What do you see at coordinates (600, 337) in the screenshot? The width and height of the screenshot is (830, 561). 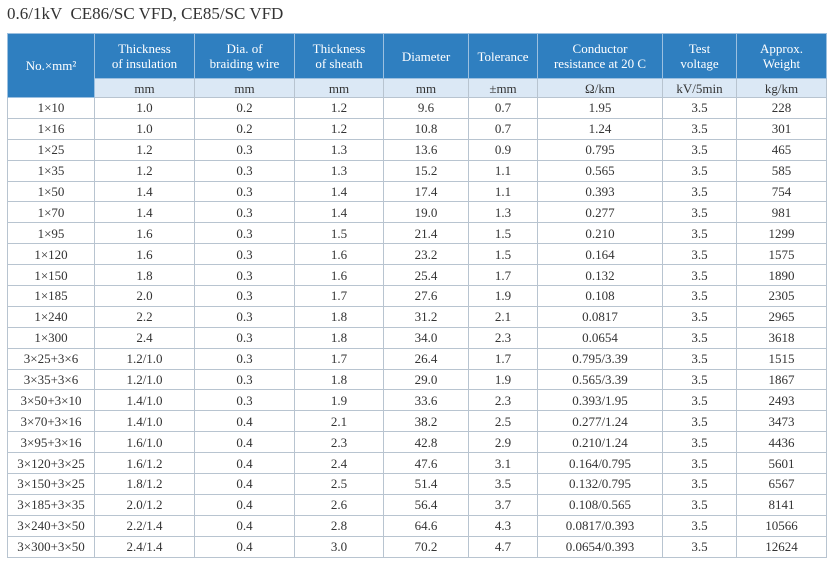 I see `cell: 0.0654` at bounding box center [600, 337].